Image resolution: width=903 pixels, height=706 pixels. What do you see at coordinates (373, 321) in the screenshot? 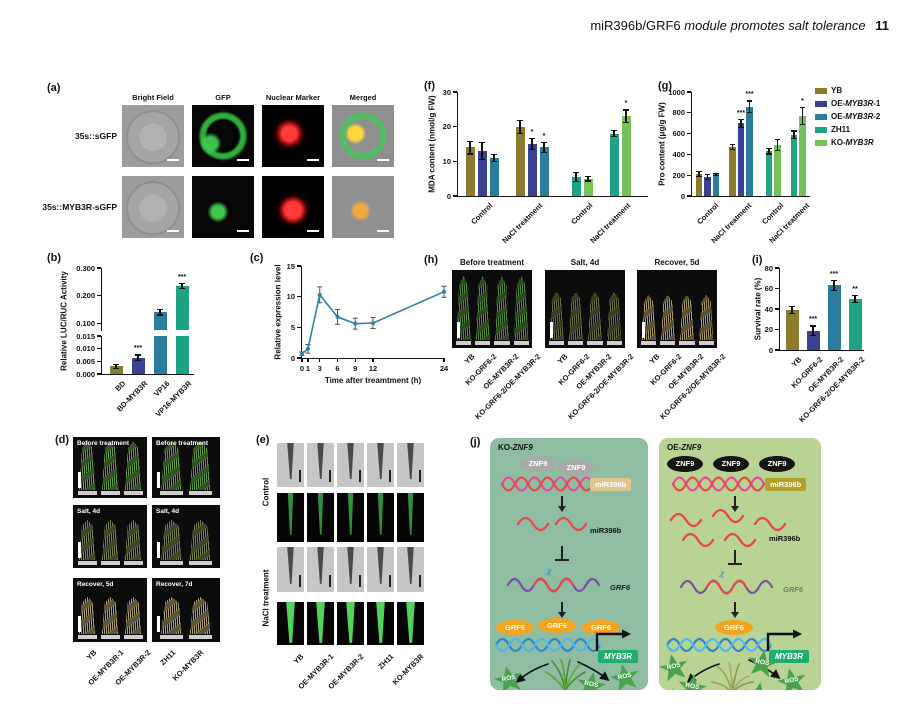
I see `line-chart` at bounding box center [373, 321].